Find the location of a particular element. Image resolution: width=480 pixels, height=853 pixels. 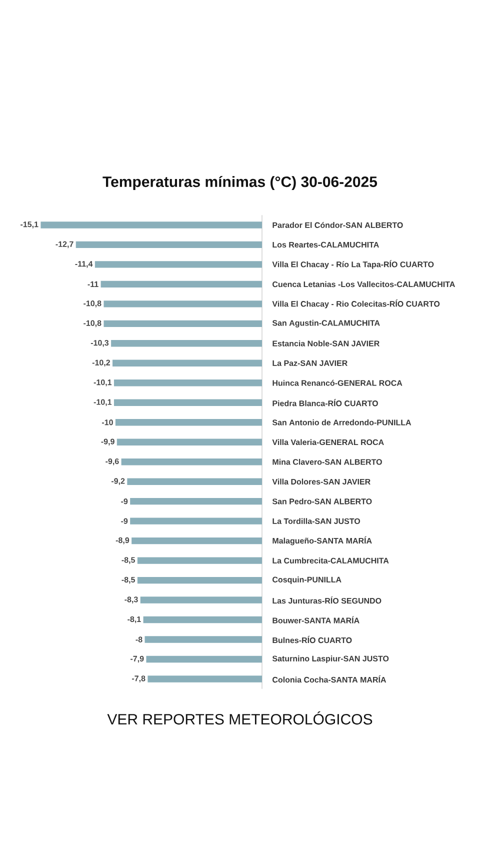

y-tick-label: La Cumbrecita-CALAMUCHITA is located at coordinates (330, 561).